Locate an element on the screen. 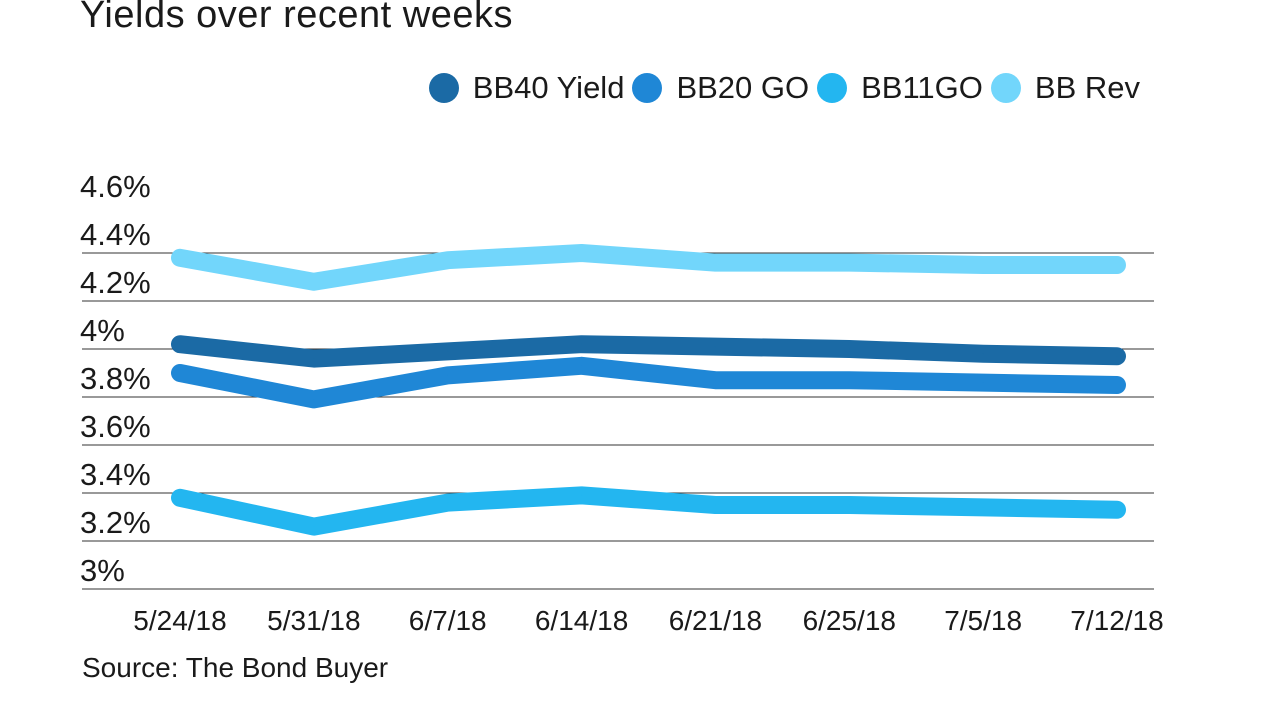  y-tick-label: 3.8% is located at coordinates (115, 378).